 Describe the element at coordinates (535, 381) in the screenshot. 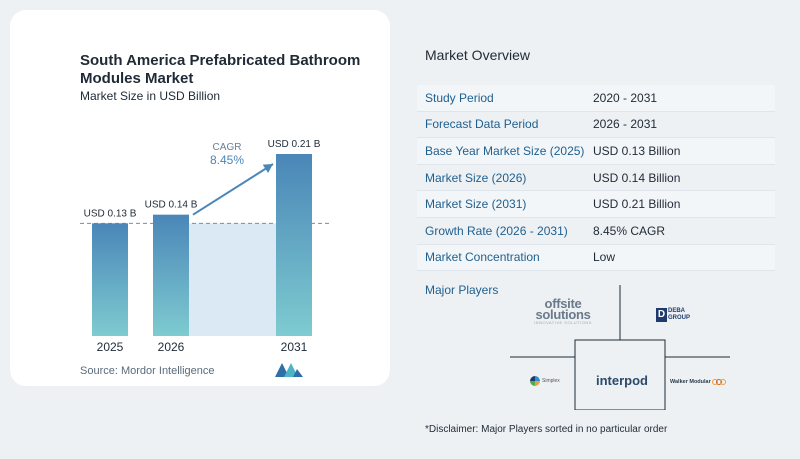

I see `simplex-logo-icon` at that location.